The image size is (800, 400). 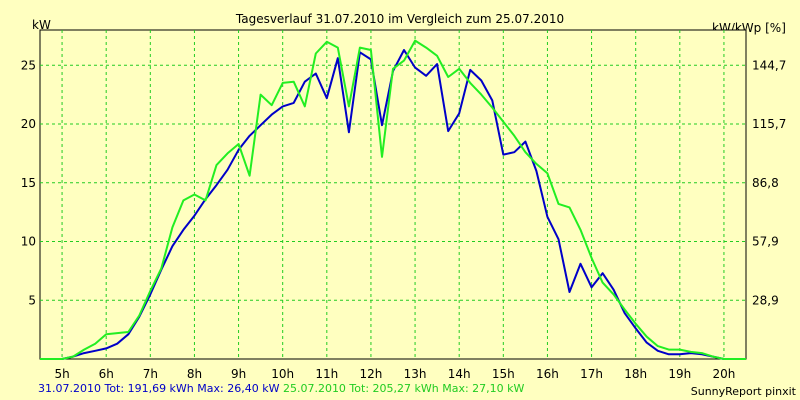 What do you see at coordinates (547, 374) in the screenshot?
I see `x-tick-label: 16h` at bounding box center [547, 374].